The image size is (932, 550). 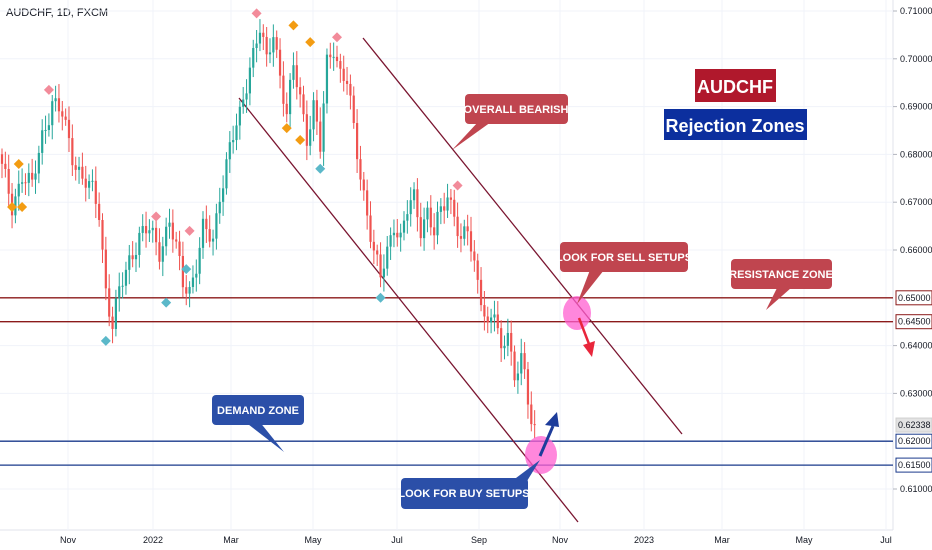 I want to click on callout-overall-bearish: OVERALL BEARISH, so click(x=510, y=122).